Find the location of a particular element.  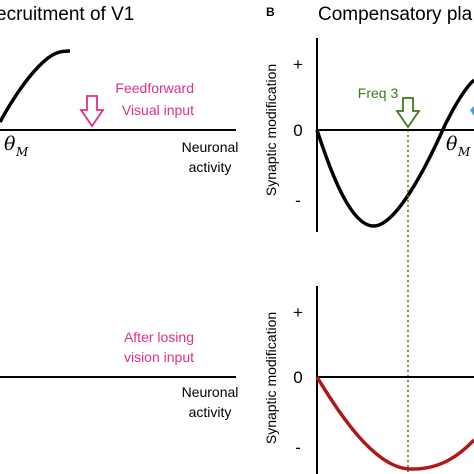

panel-b-letter: B is located at coordinates (270, 12).